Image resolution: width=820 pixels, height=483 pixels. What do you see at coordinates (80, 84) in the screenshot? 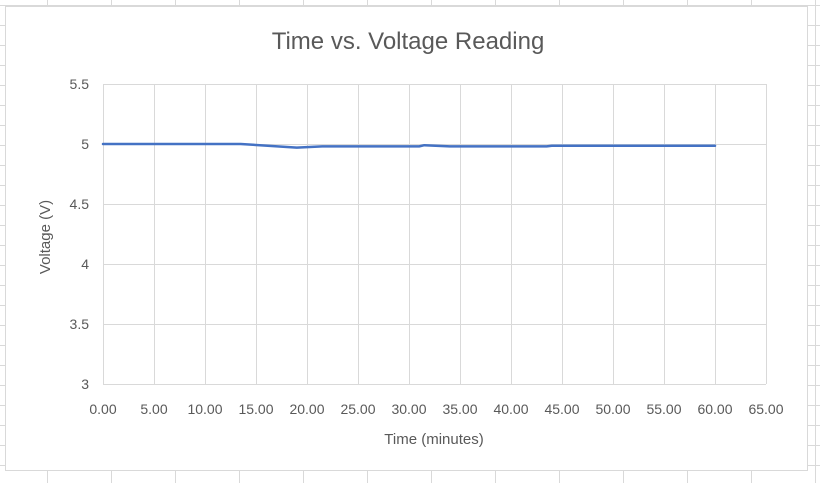
I see `y-tick-label: 5.5` at bounding box center [80, 84].